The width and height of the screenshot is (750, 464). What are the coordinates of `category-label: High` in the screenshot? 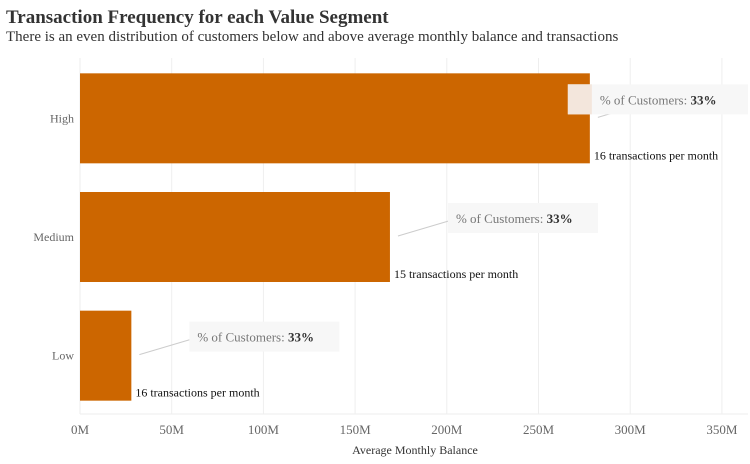 It's located at (62, 118).